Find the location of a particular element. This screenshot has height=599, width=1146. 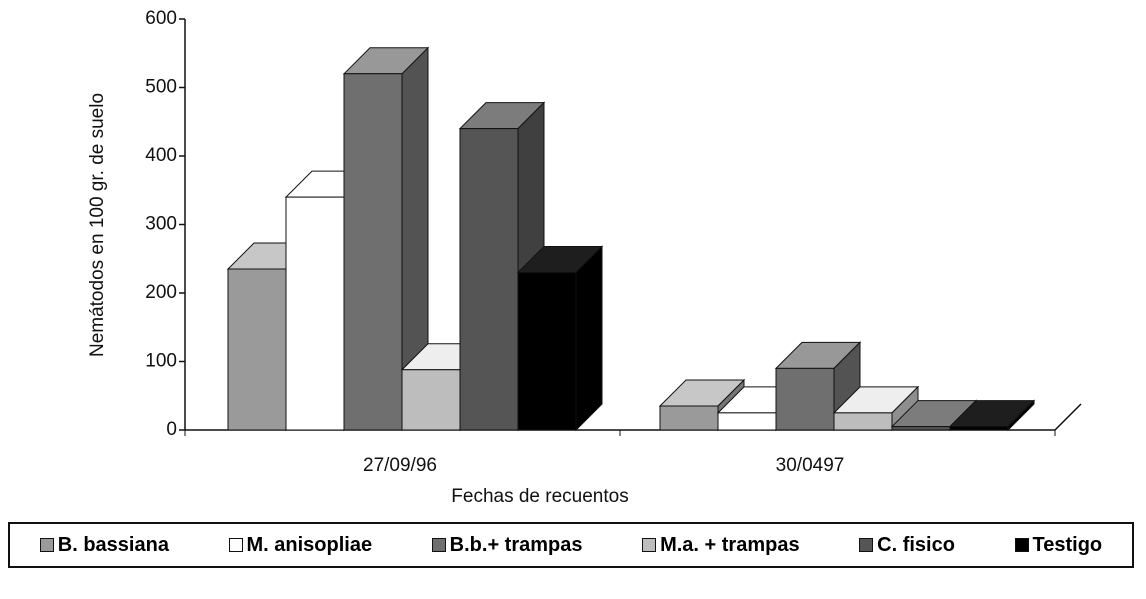

legend-label: Testigo is located at coordinates (1067, 544).